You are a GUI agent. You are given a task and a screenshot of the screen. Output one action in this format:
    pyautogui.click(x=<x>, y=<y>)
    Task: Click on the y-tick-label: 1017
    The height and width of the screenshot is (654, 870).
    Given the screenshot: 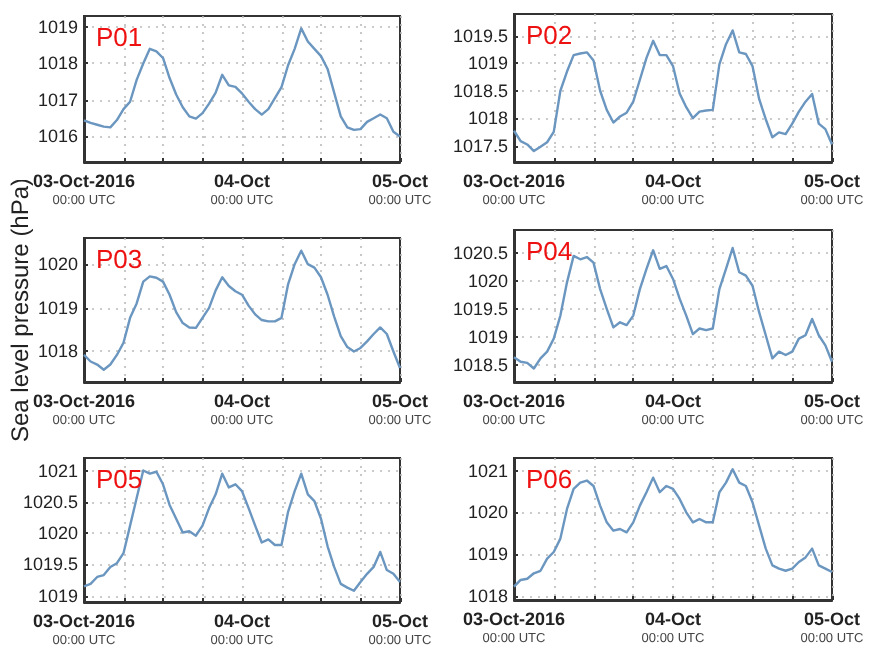 What is the action you would take?
    pyautogui.click(x=57, y=99)
    